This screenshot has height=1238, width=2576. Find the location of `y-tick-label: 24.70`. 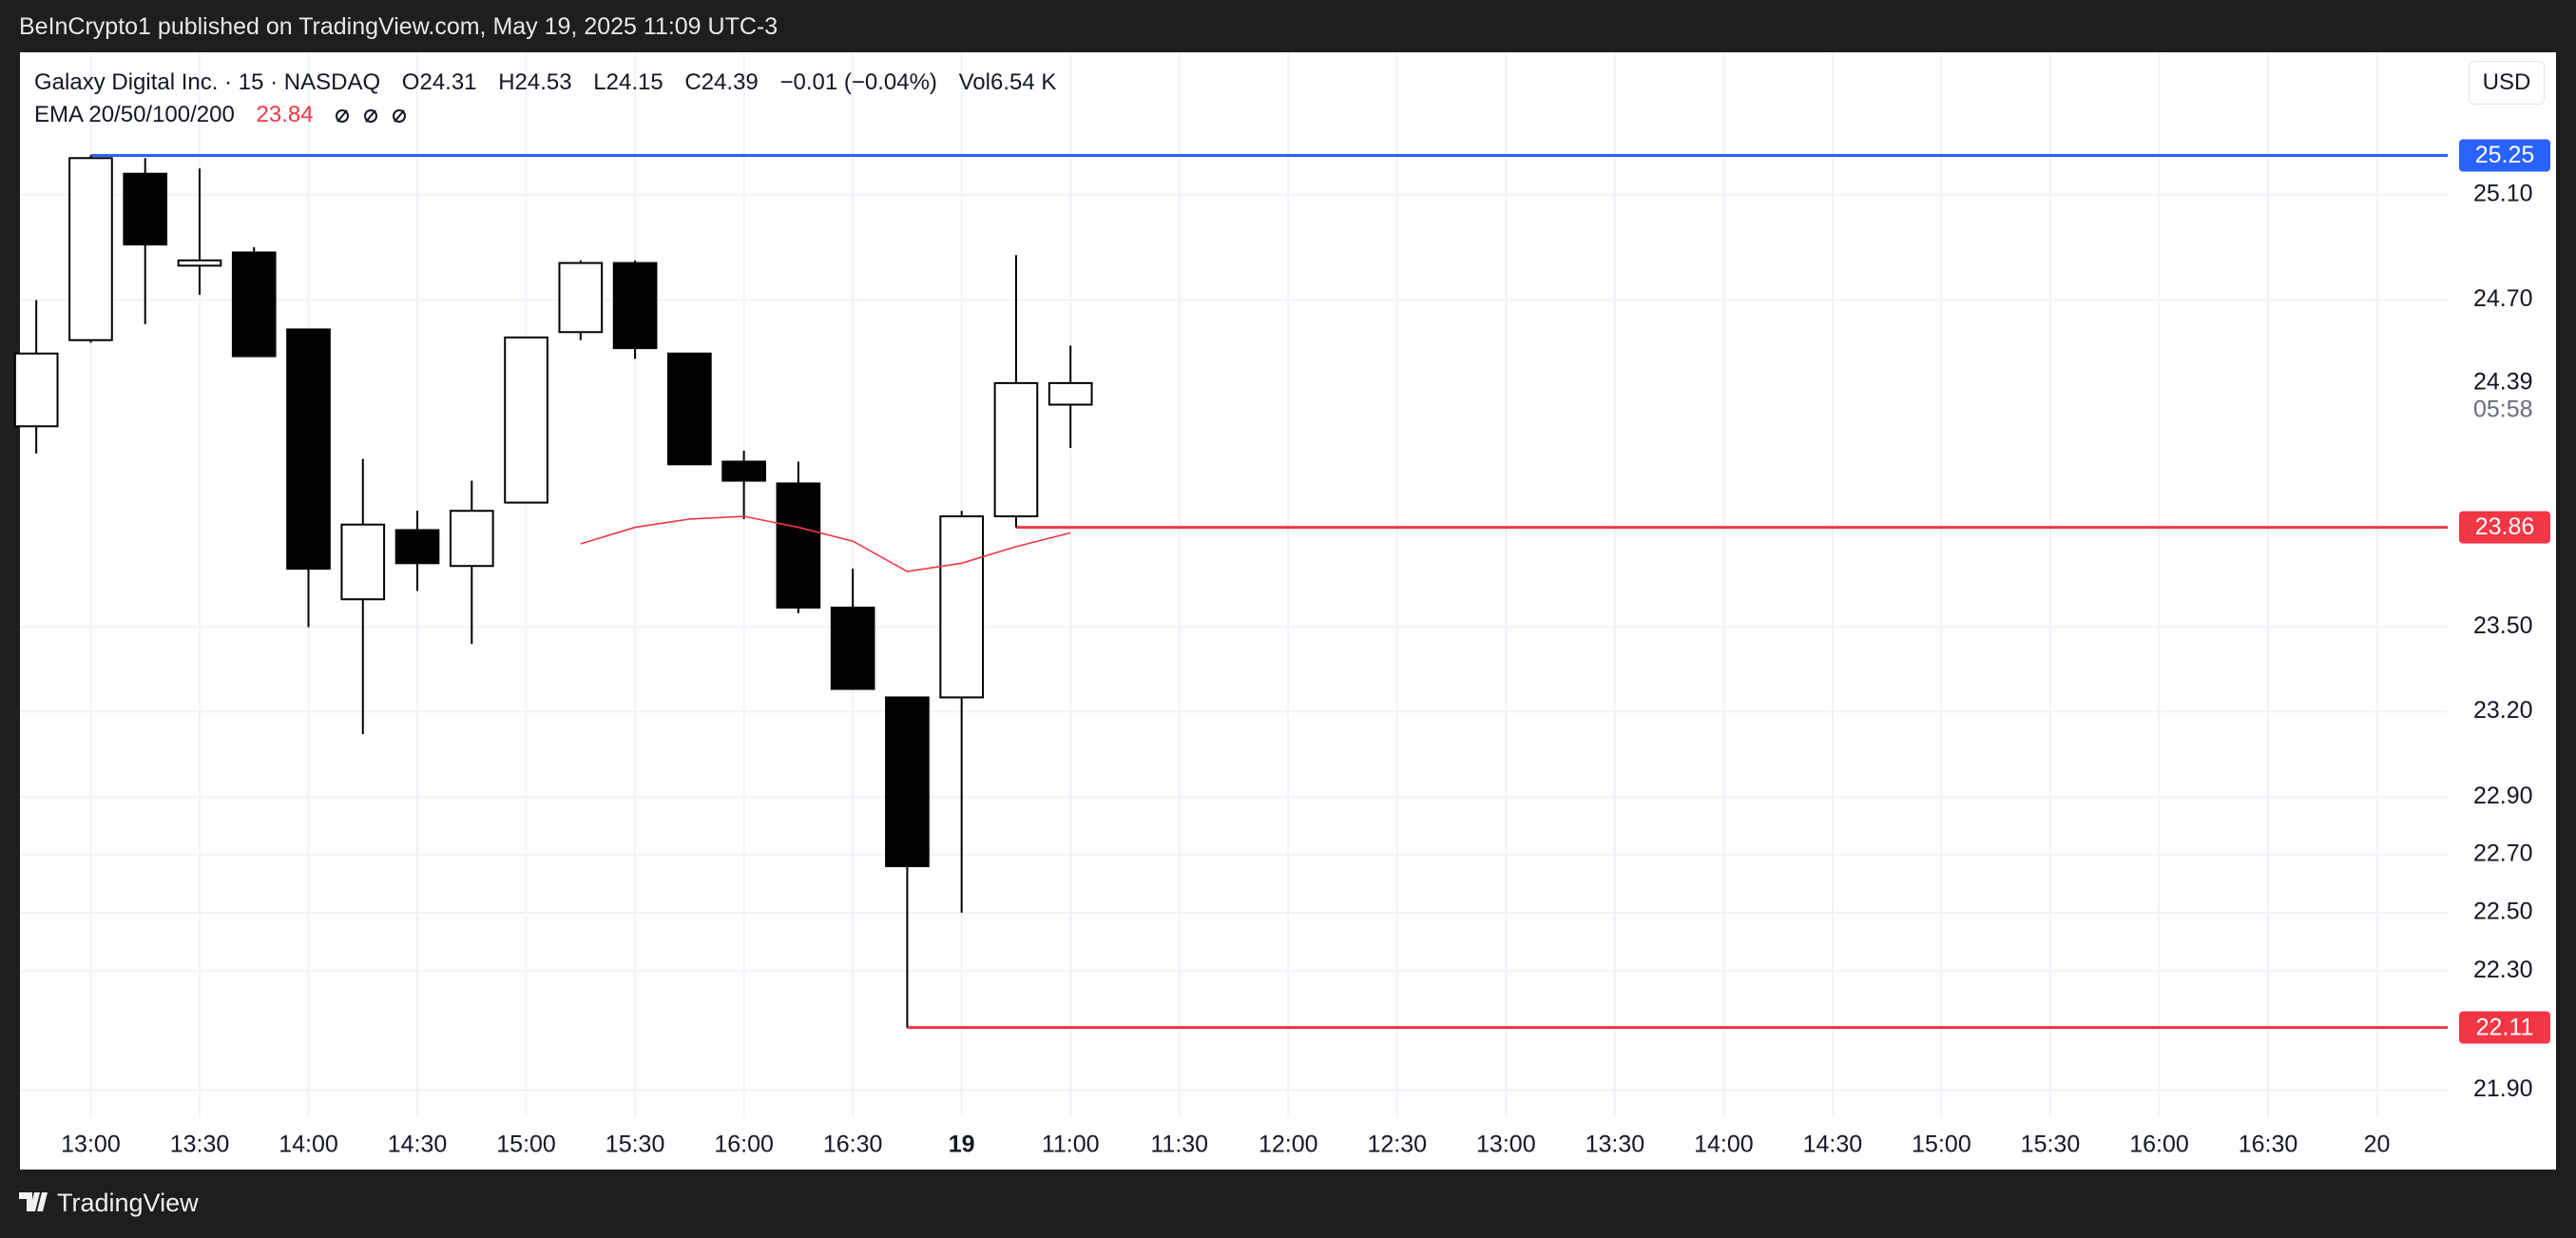

y-tick-label: 24.70 is located at coordinates (2503, 298).